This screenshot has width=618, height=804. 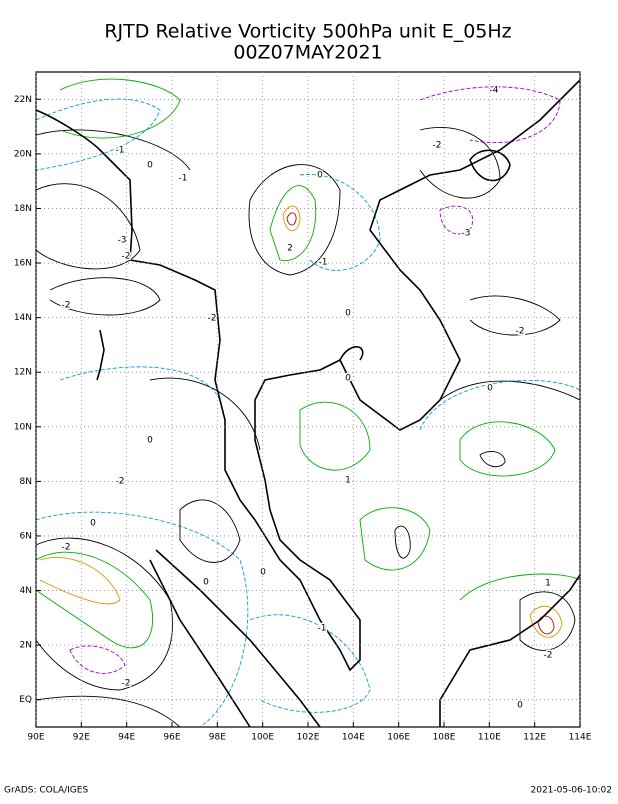 I want to click on lon-tick-label: 104E, so click(x=353, y=738).